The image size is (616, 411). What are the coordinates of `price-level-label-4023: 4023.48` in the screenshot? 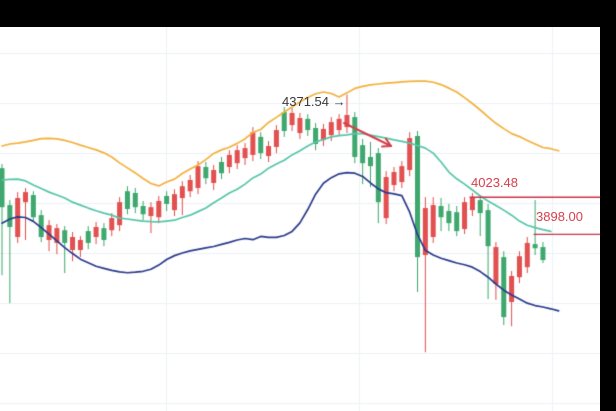 It's located at (494, 182).